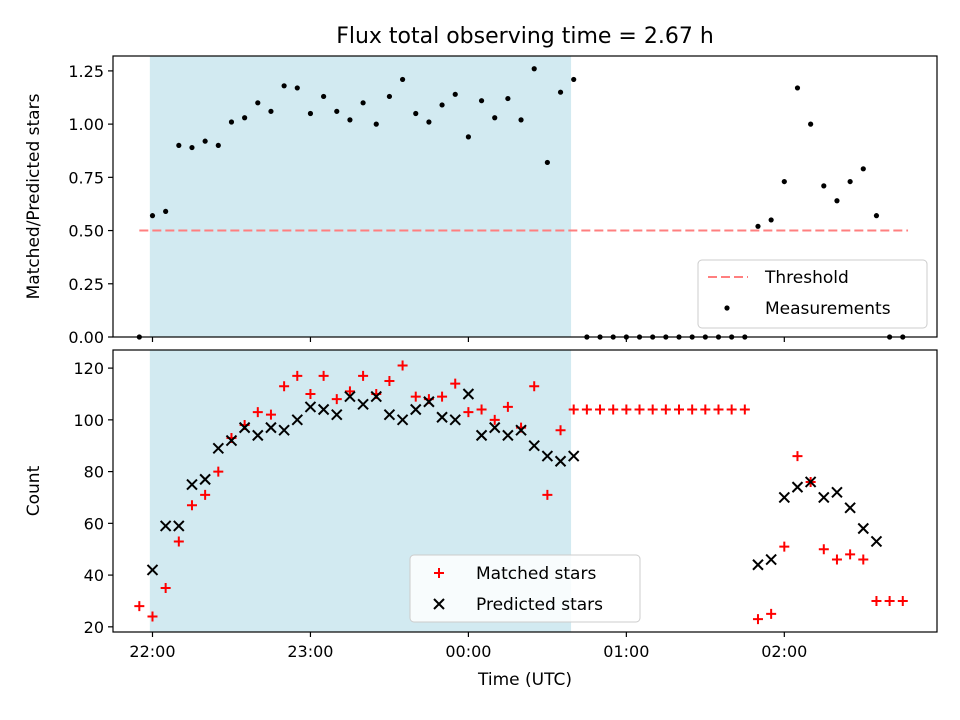 The height and width of the screenshot is (720, 960). I want to click on bottom-legend: Matched stars Predicted stars, so click(525, 588).